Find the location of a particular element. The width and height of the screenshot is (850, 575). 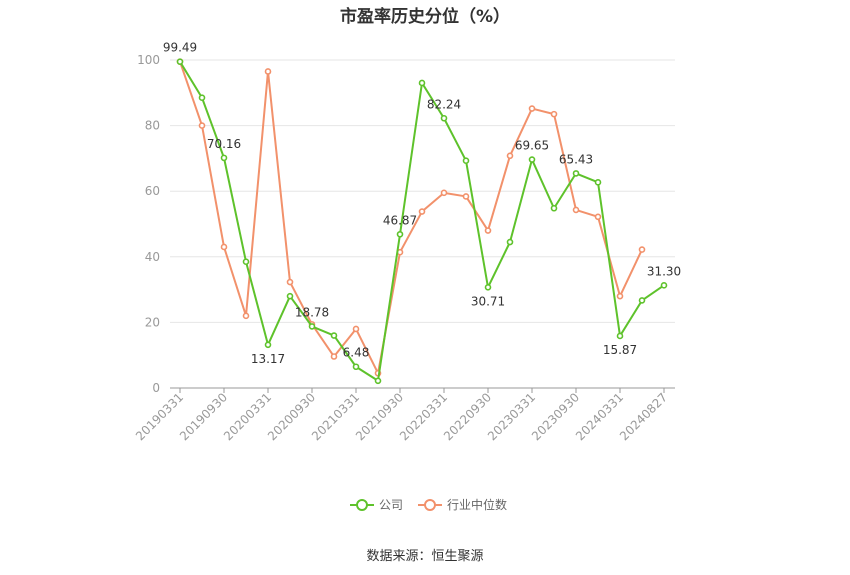

y-axis: 0 20 40 60 80 100 is located at coordinates (148, 224).